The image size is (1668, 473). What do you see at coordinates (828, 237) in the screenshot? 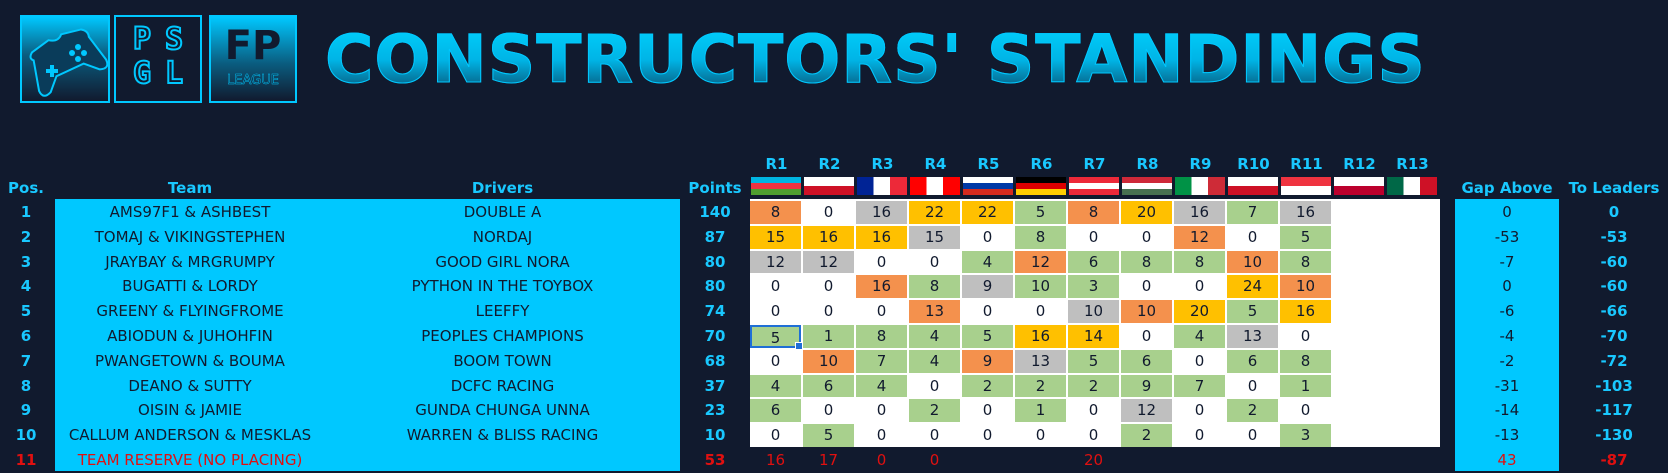
I see `result-cell-r2: 16` at bounding box center [828, 237].